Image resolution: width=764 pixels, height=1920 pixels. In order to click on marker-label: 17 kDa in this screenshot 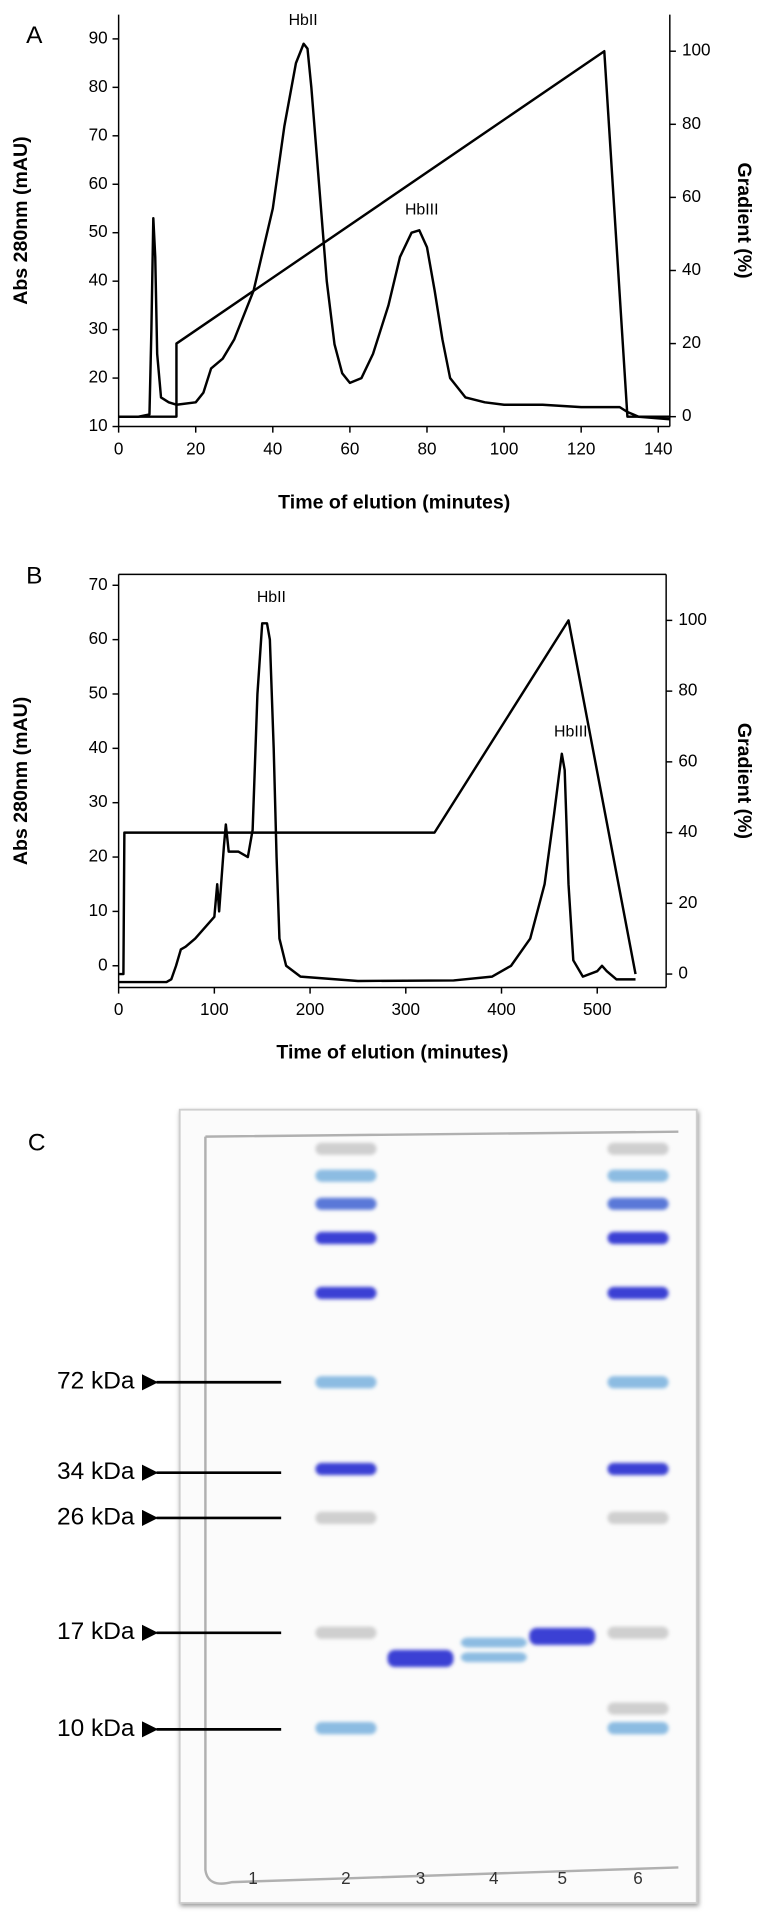, I will do `click(96, 1631)`.